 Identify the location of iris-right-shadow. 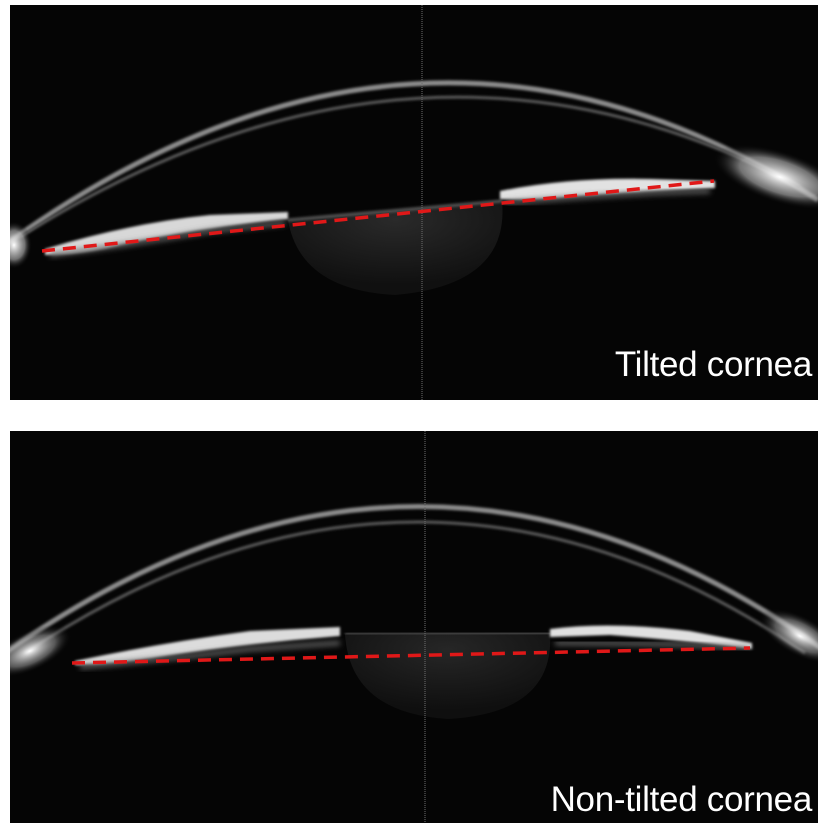
(652, 646).